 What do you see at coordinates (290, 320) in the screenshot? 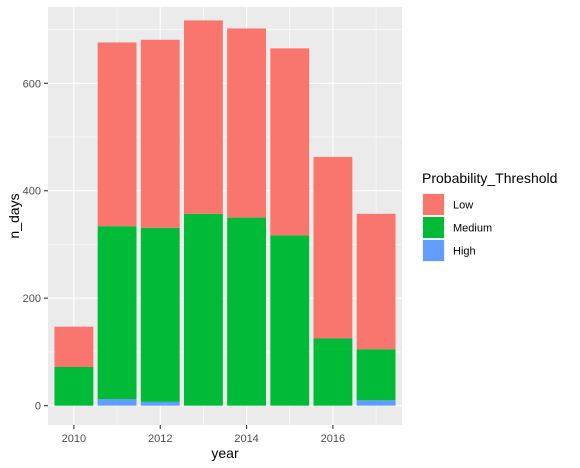
I see `bar-medium-2015` at bounding box center [290, 320].